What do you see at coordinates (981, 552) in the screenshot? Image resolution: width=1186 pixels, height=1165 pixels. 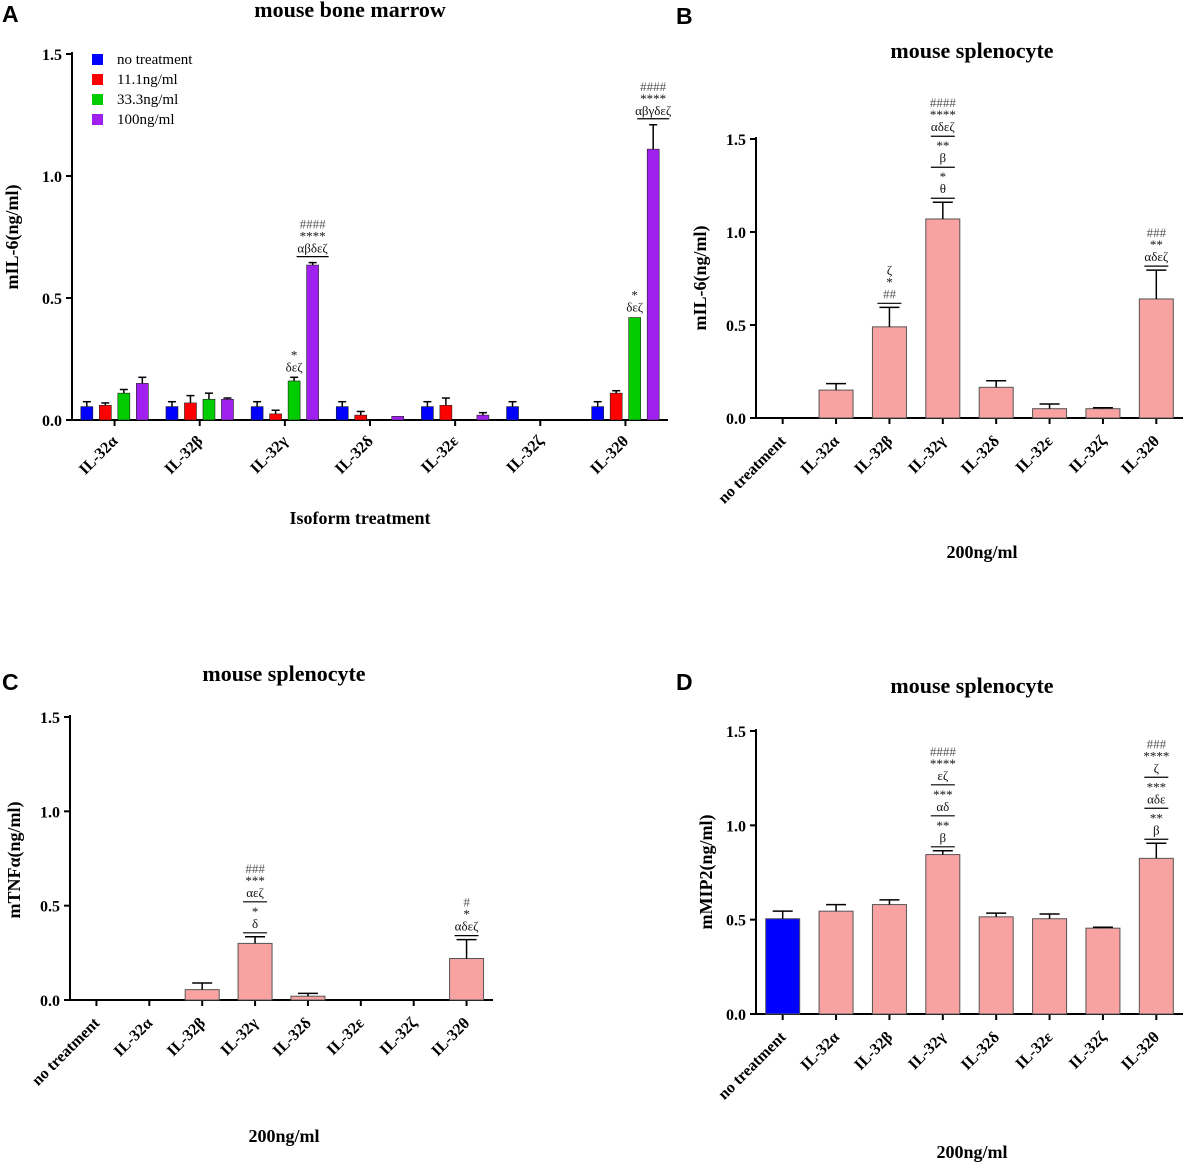 I see `panel-b-x-axis-title: 200ng/ml` at bounding box center [981, 552].